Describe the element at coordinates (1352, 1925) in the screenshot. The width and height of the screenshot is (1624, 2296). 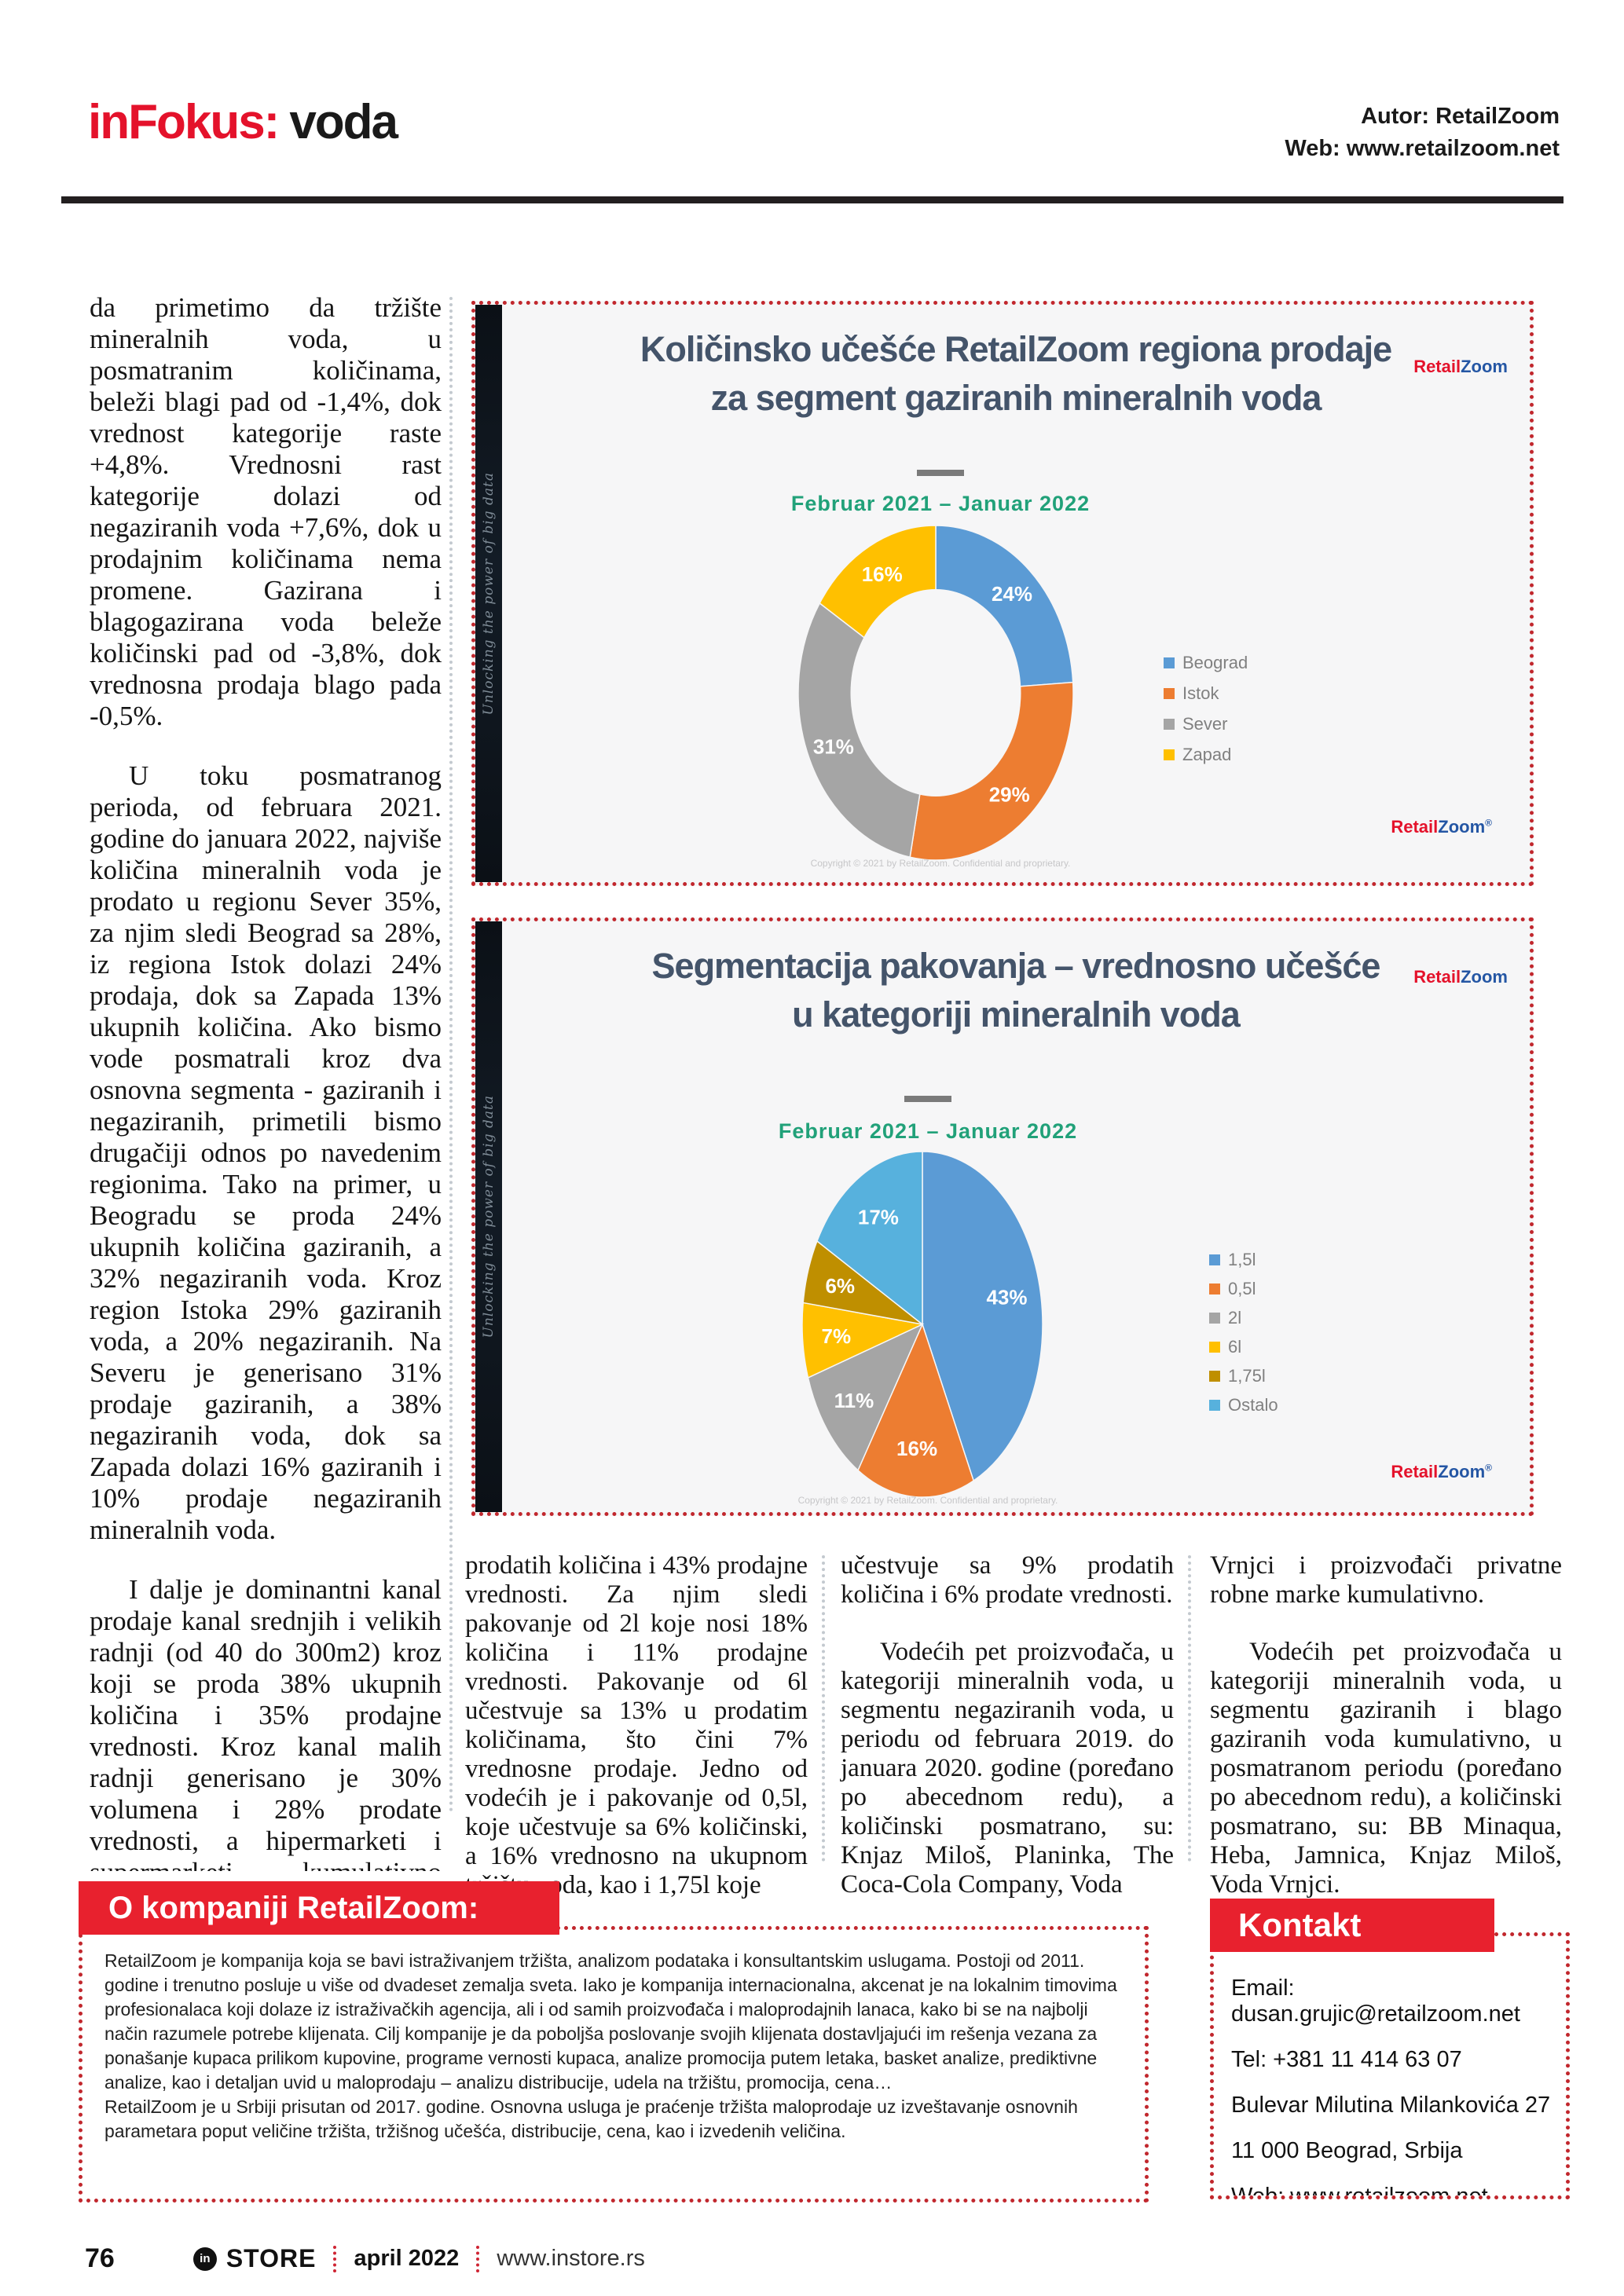
I see `contact-section-label: Kontakt` at that location.